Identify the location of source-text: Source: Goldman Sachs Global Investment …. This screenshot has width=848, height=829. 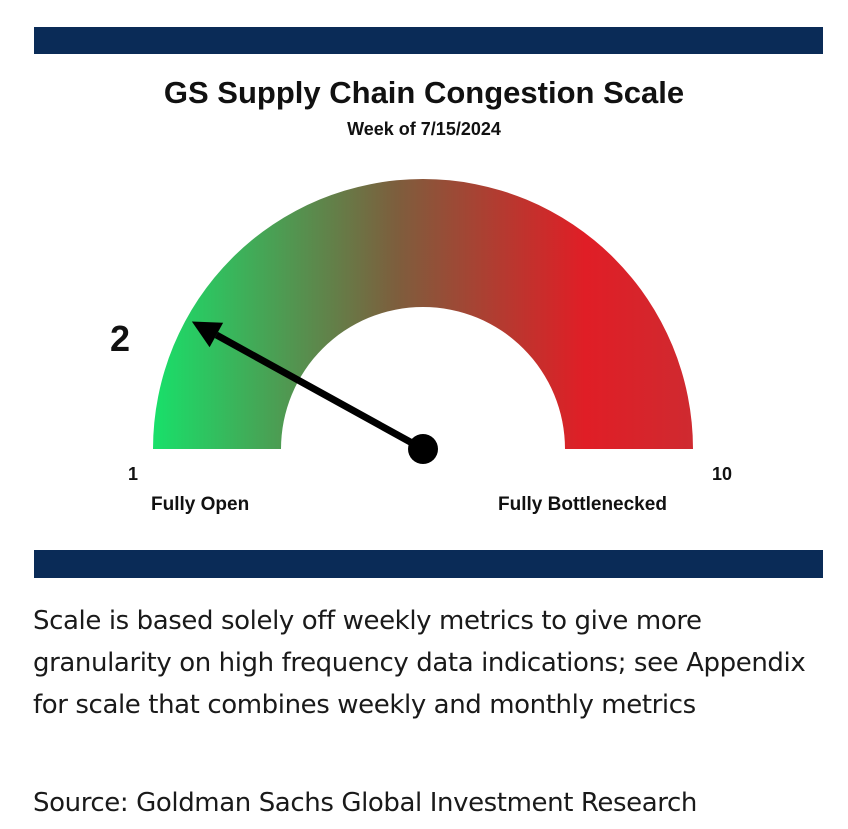
(365, 803).